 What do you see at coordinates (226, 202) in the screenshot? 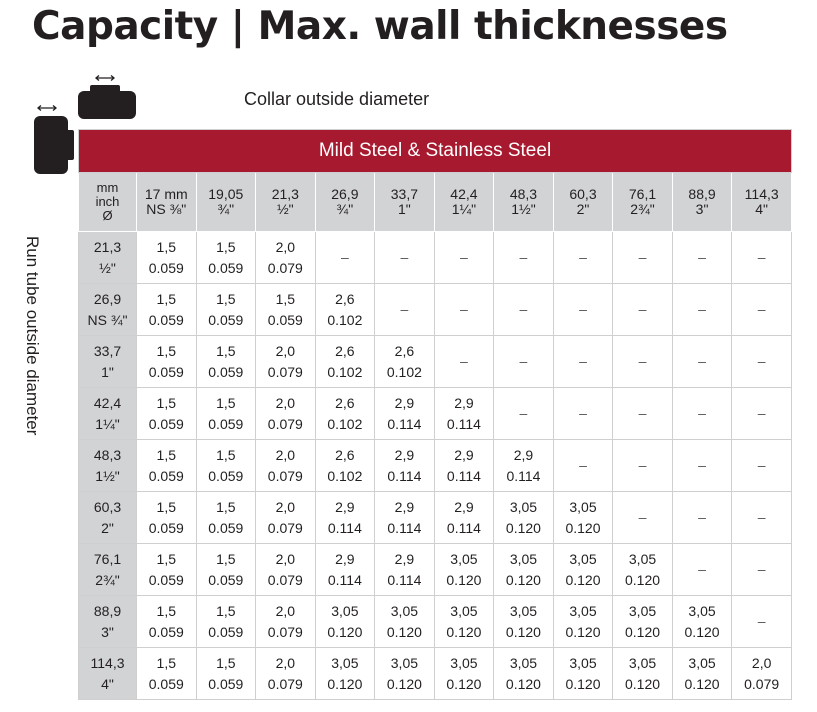
I see `collar-column-header: 19,05 ¾"` at bounding box center [226, 202].